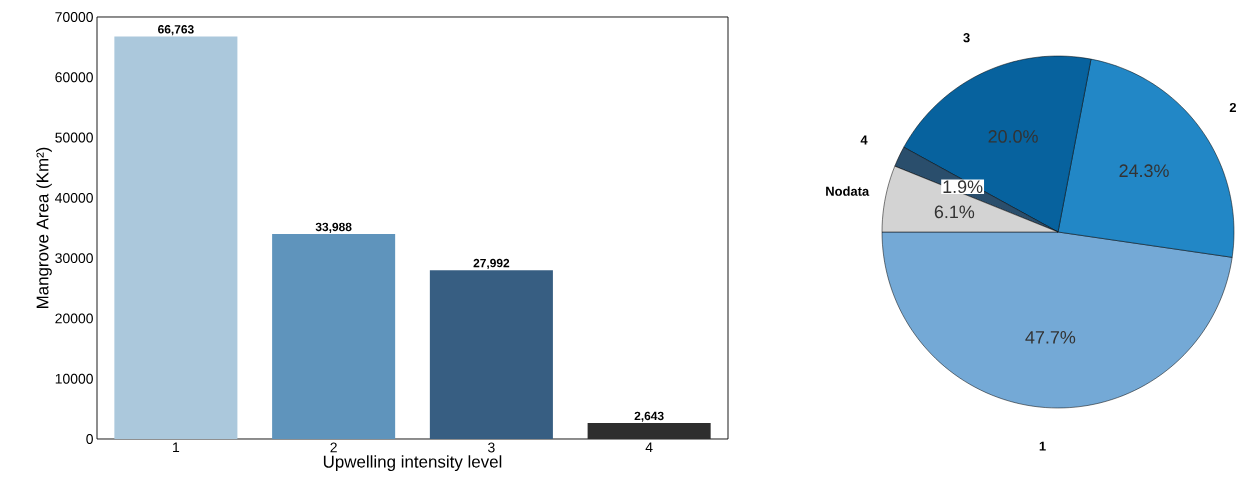  I want to click on x-tick-label: 3, so click(491, 447).